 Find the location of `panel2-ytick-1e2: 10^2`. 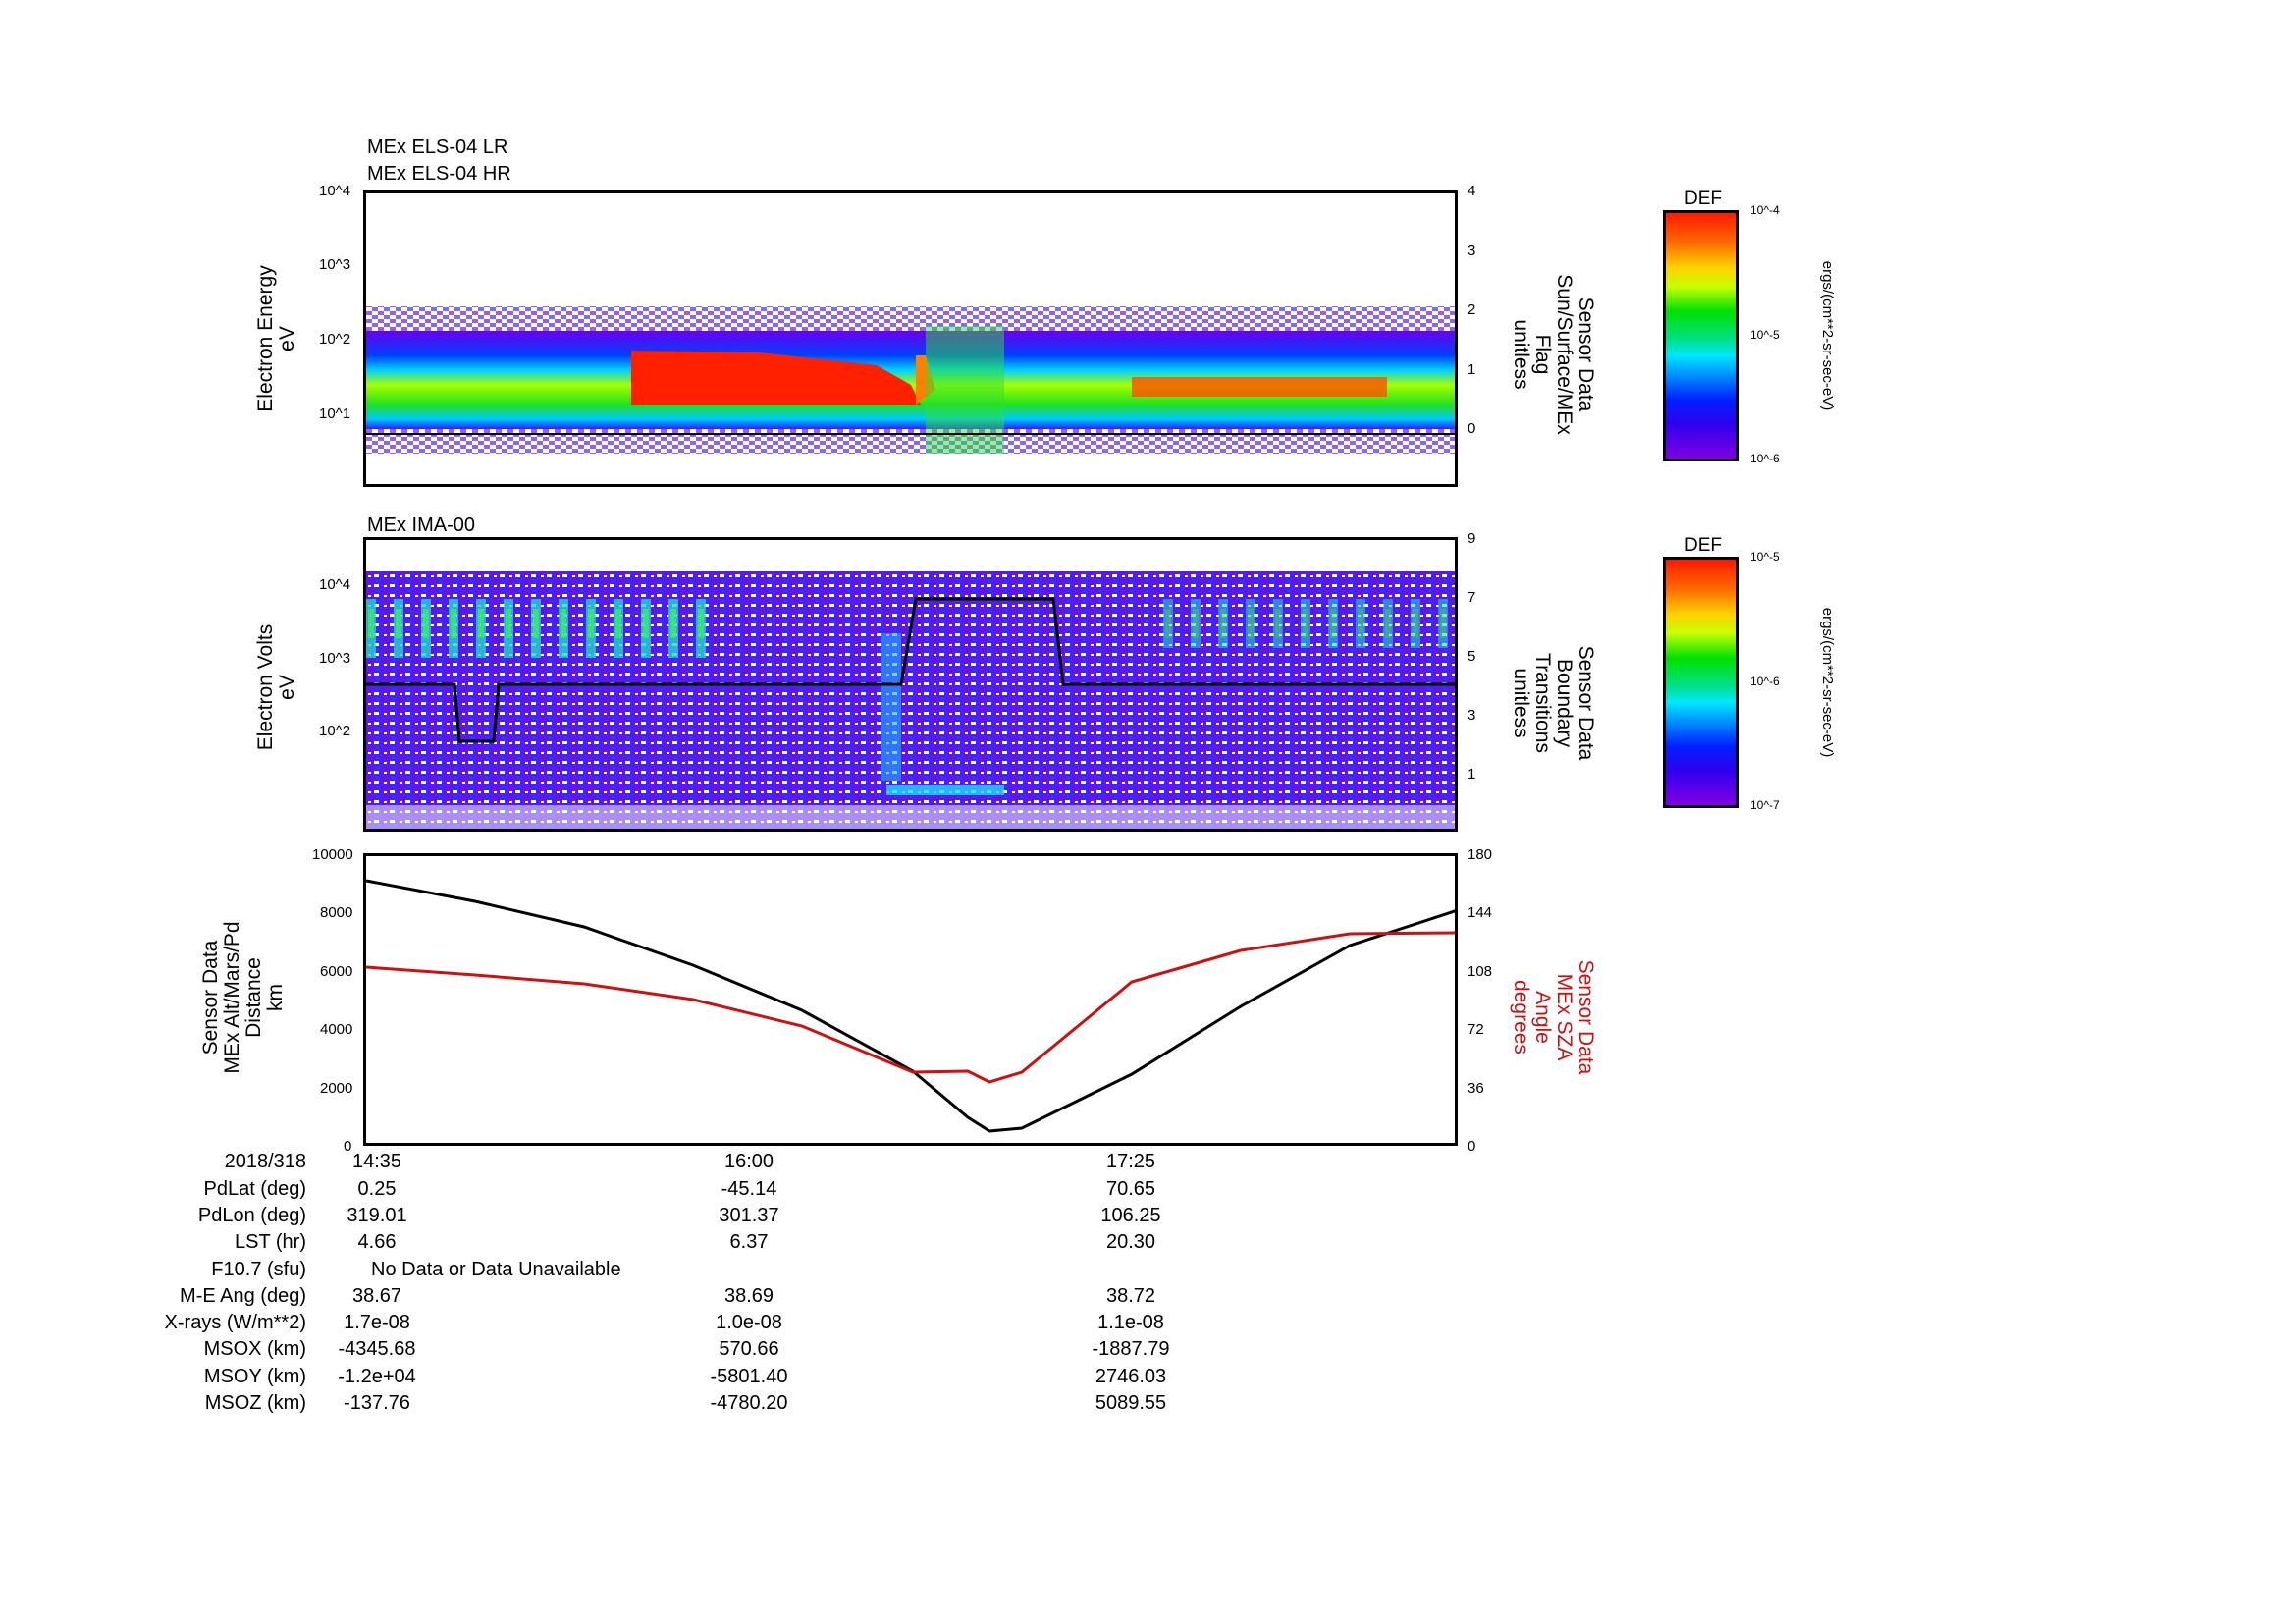

panel2-ytick-1e2: 10^2 is located at coordinates (335, 731).